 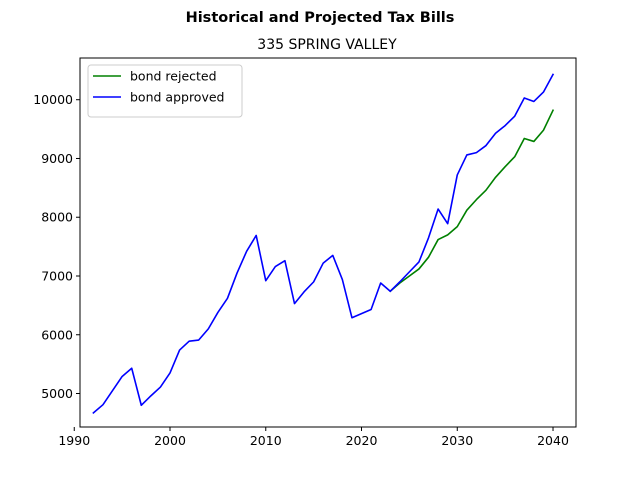 What do you see at coordinates (553, 440) in the screenshot?
I see `x-tick-label: 2040` at bounding box center [553, 440].